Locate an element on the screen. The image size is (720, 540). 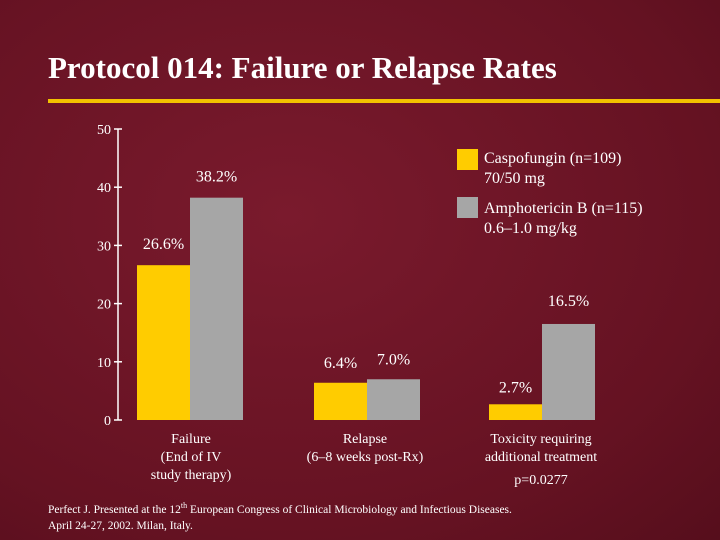
bar-value-label: 16.5% is located at coordinates (568, 301).